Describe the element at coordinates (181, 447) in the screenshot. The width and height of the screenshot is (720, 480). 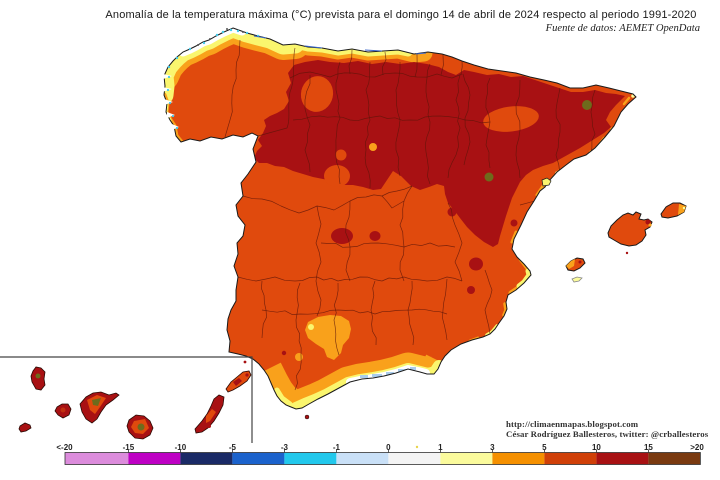
I see `svg-text: -10` at that location.